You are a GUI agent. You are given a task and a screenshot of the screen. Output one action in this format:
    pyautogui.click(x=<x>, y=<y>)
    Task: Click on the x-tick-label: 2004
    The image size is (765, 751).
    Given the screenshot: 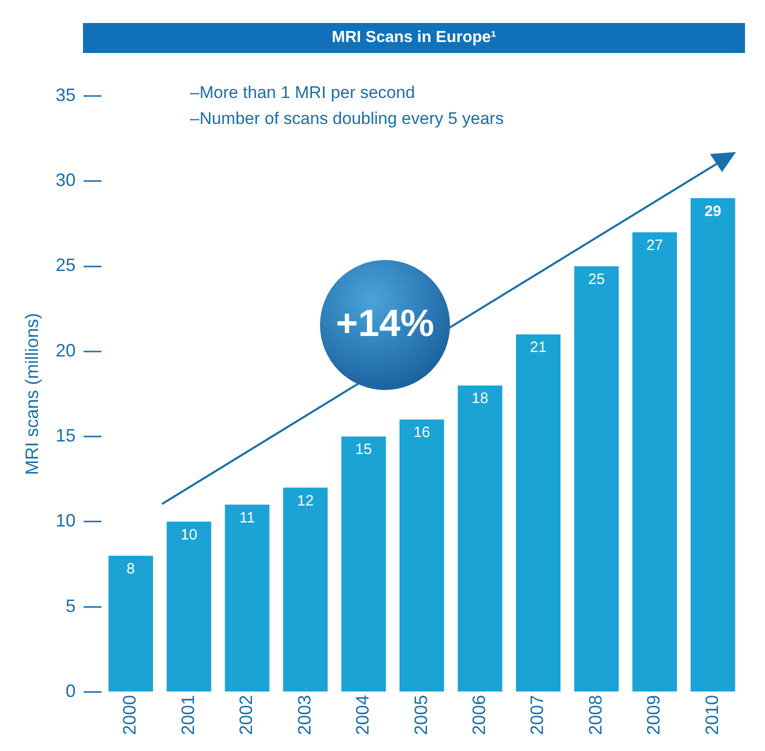 What is the action you would take?
    pyautogui.click(x=362, y=715)
    